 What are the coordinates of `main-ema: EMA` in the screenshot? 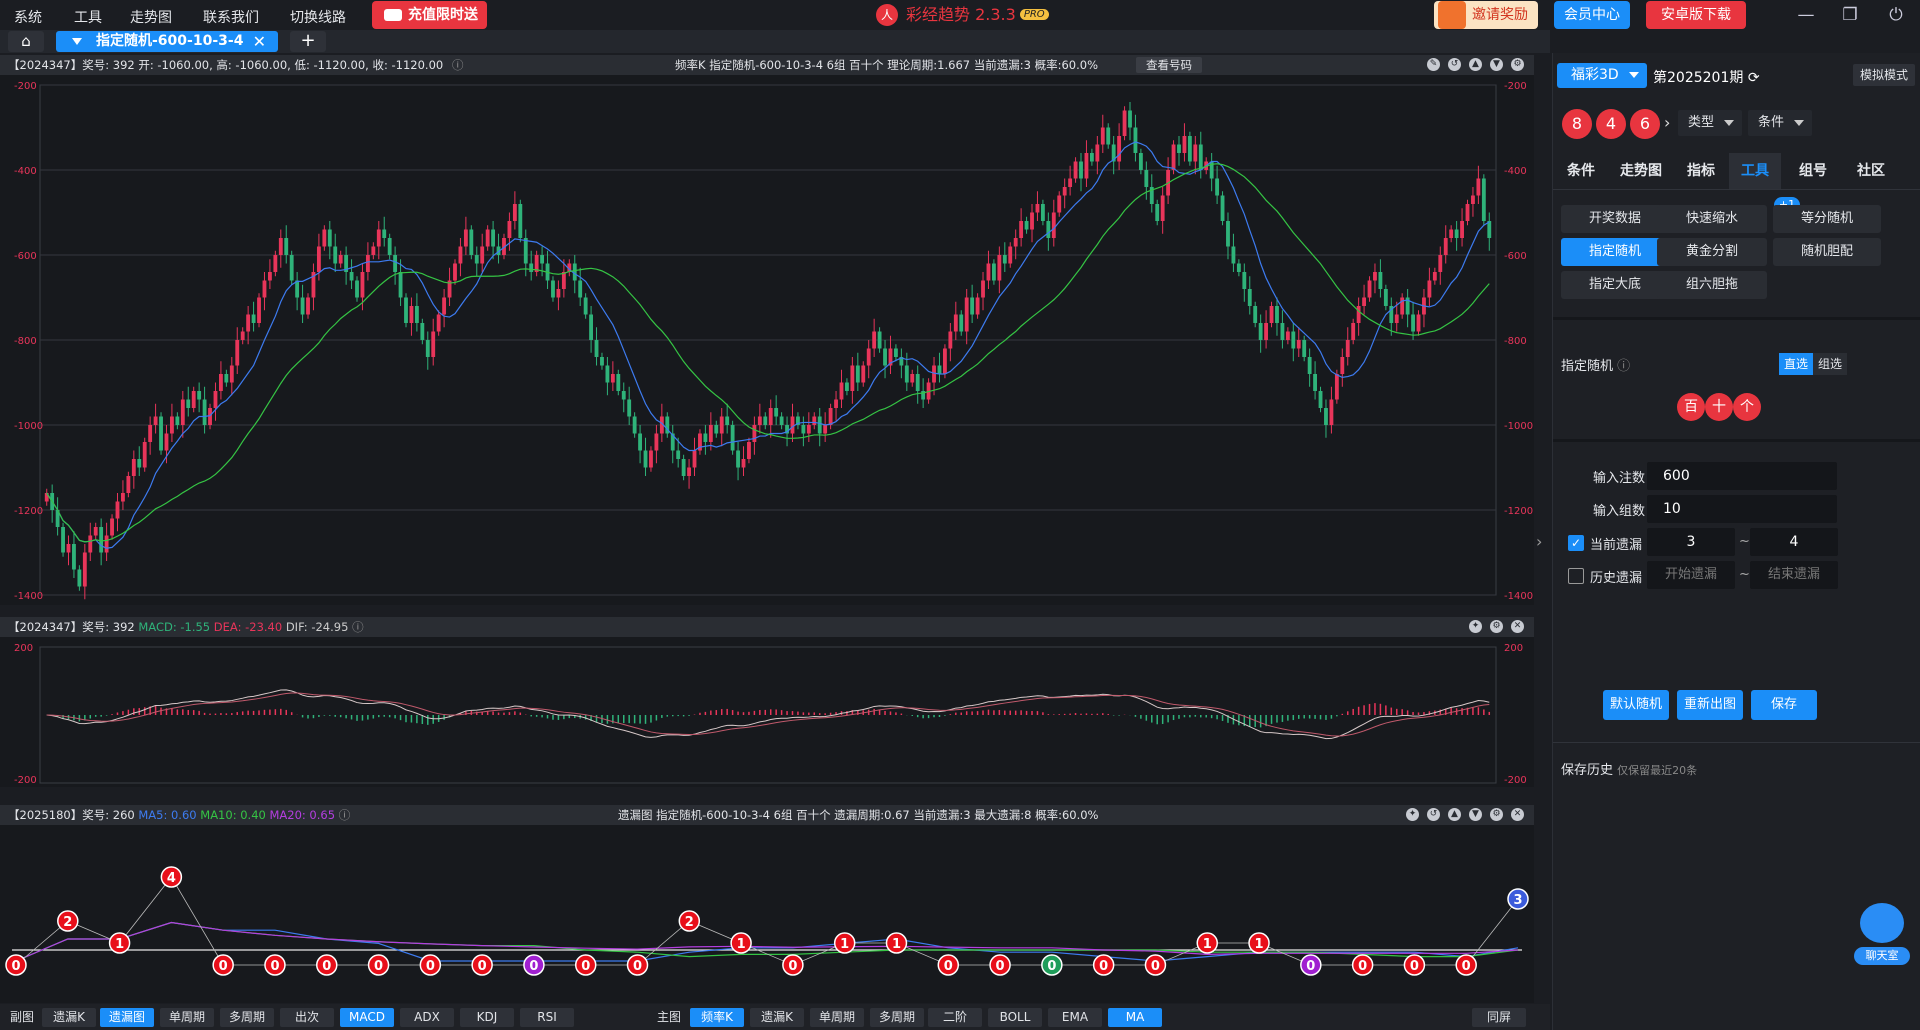 It's located at (1075, 1017).